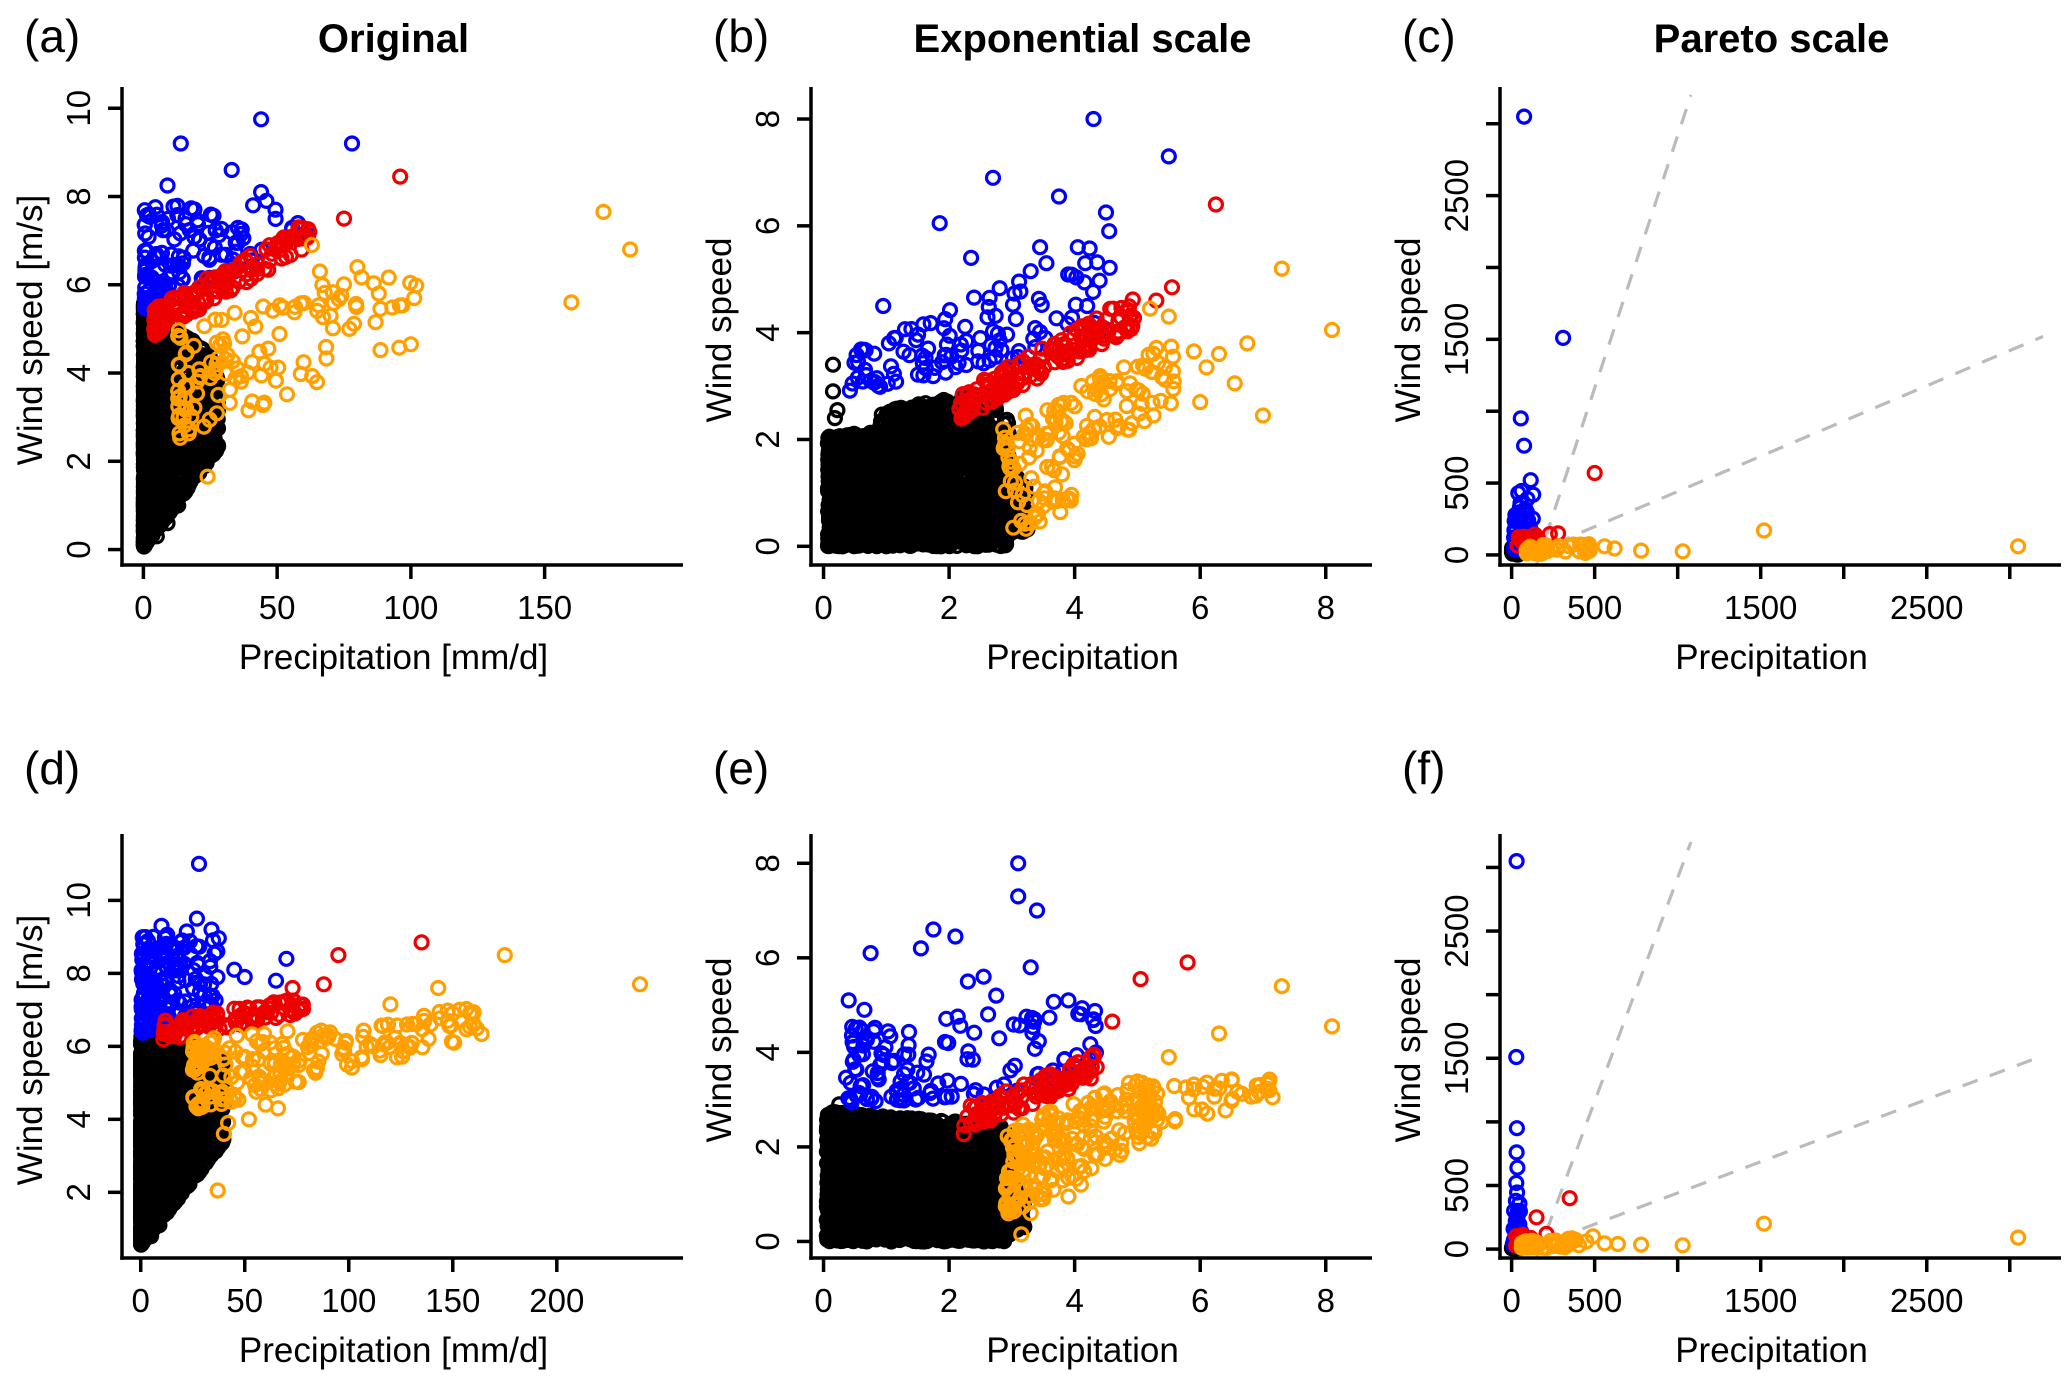 Image resolution: width=2067 pixels, height=1385 pixels. I want to click on panel-e-chart: 0 2 4 6 8 0 2 4 6 8 Precipitation Wind speed (e), so click(1036, 1056).